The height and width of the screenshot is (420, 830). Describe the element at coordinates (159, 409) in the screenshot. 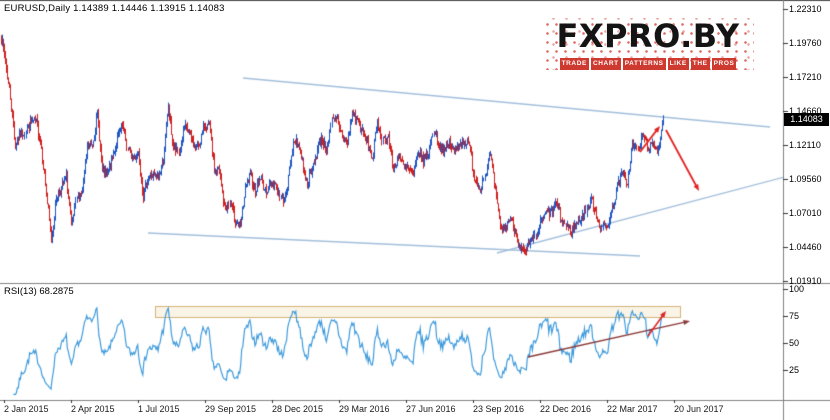

I see `time-axis-label: 1 Jul 2015` at that location.